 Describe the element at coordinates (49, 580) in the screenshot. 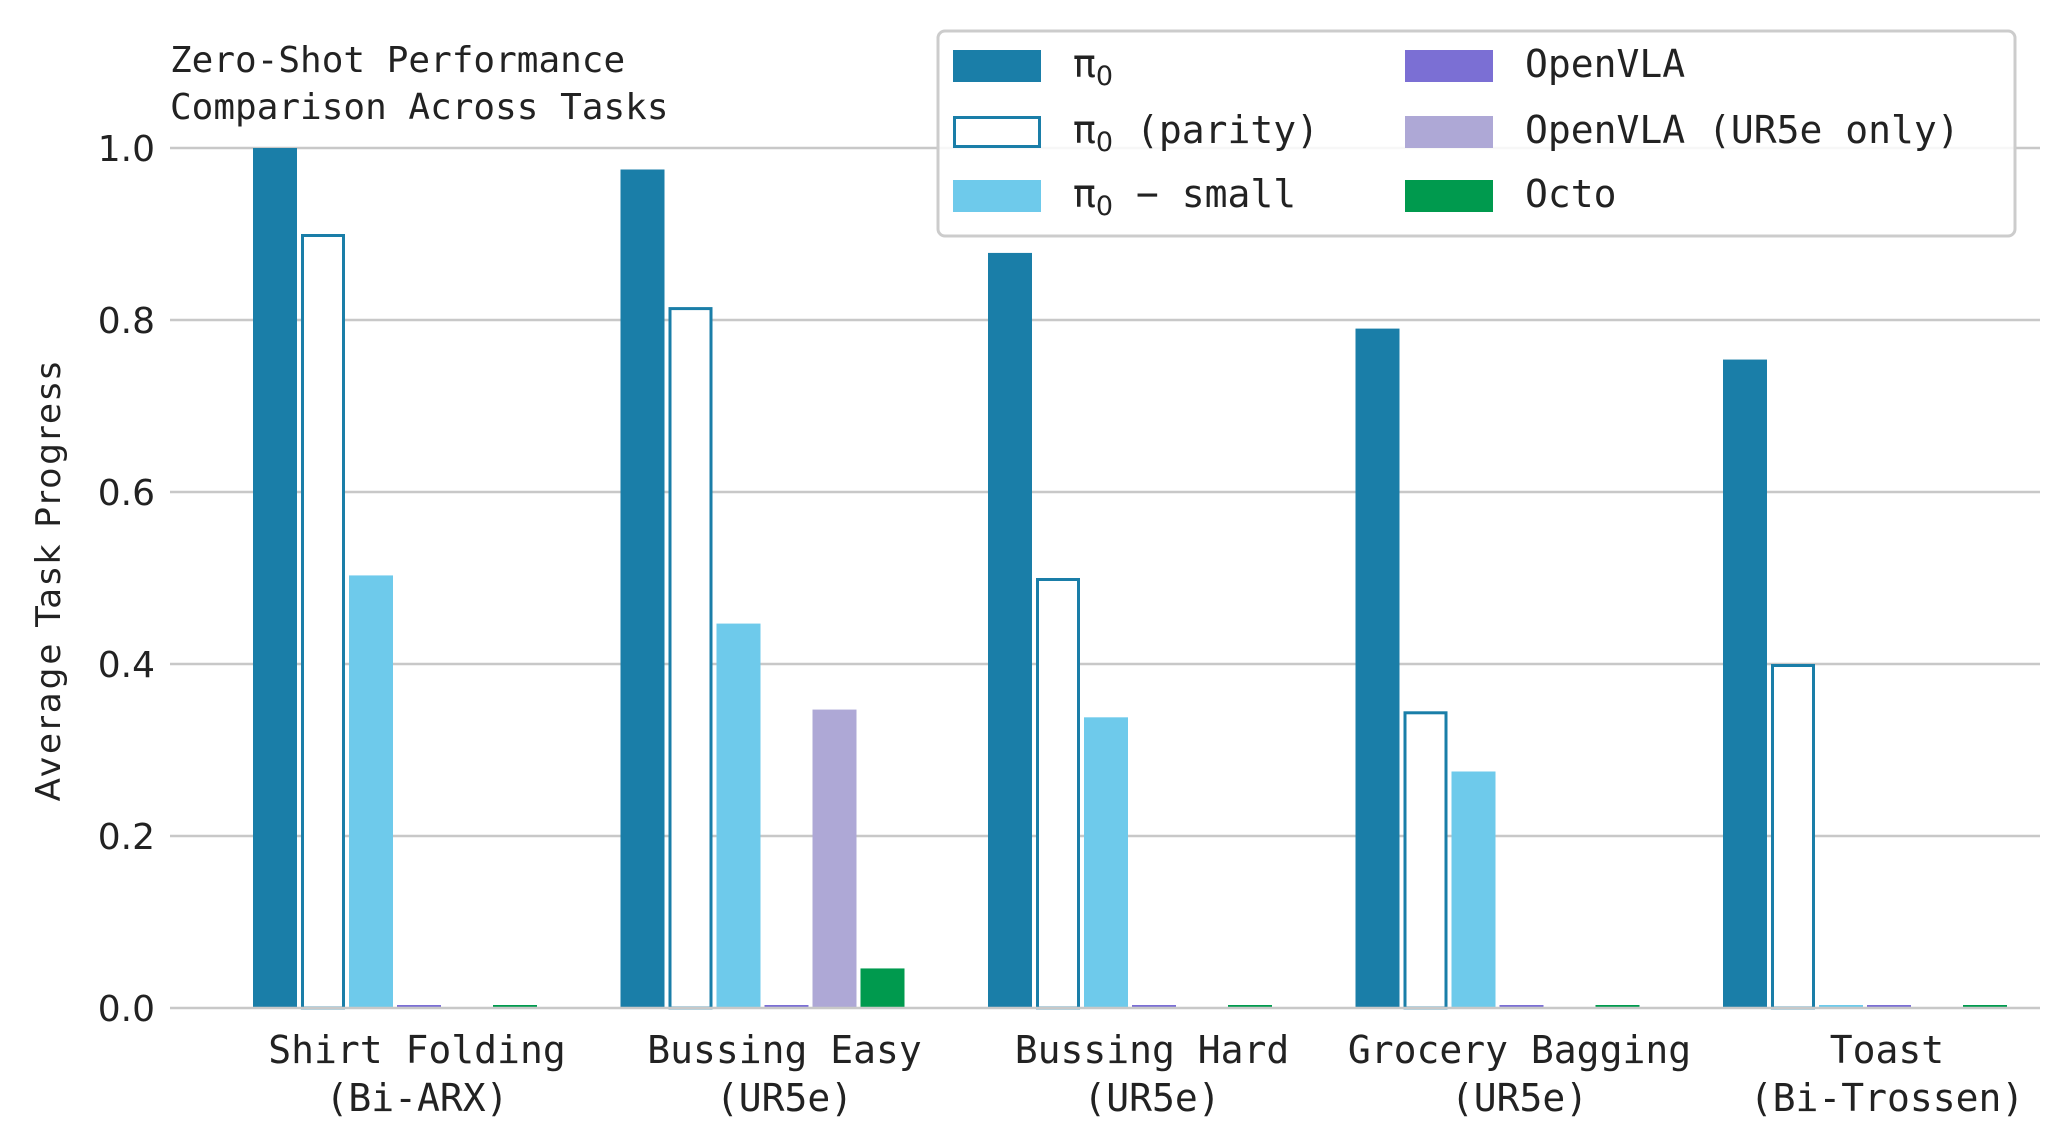

I see `y-axis-label: Average Task Progress` at that location.